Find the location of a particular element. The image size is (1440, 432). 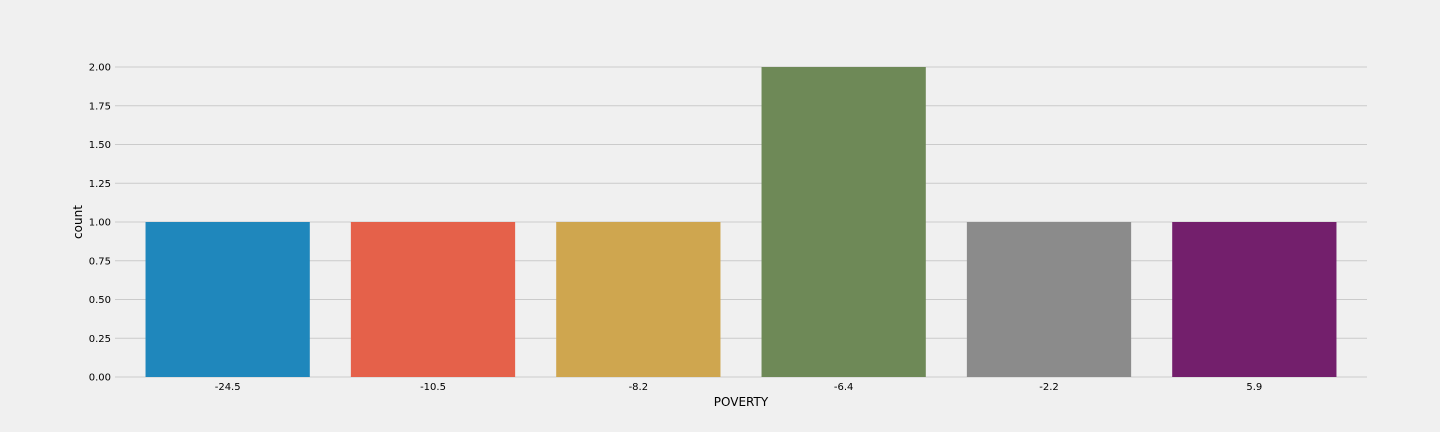

y-tick-label: 0.25 is located at coordinates (100, 339).